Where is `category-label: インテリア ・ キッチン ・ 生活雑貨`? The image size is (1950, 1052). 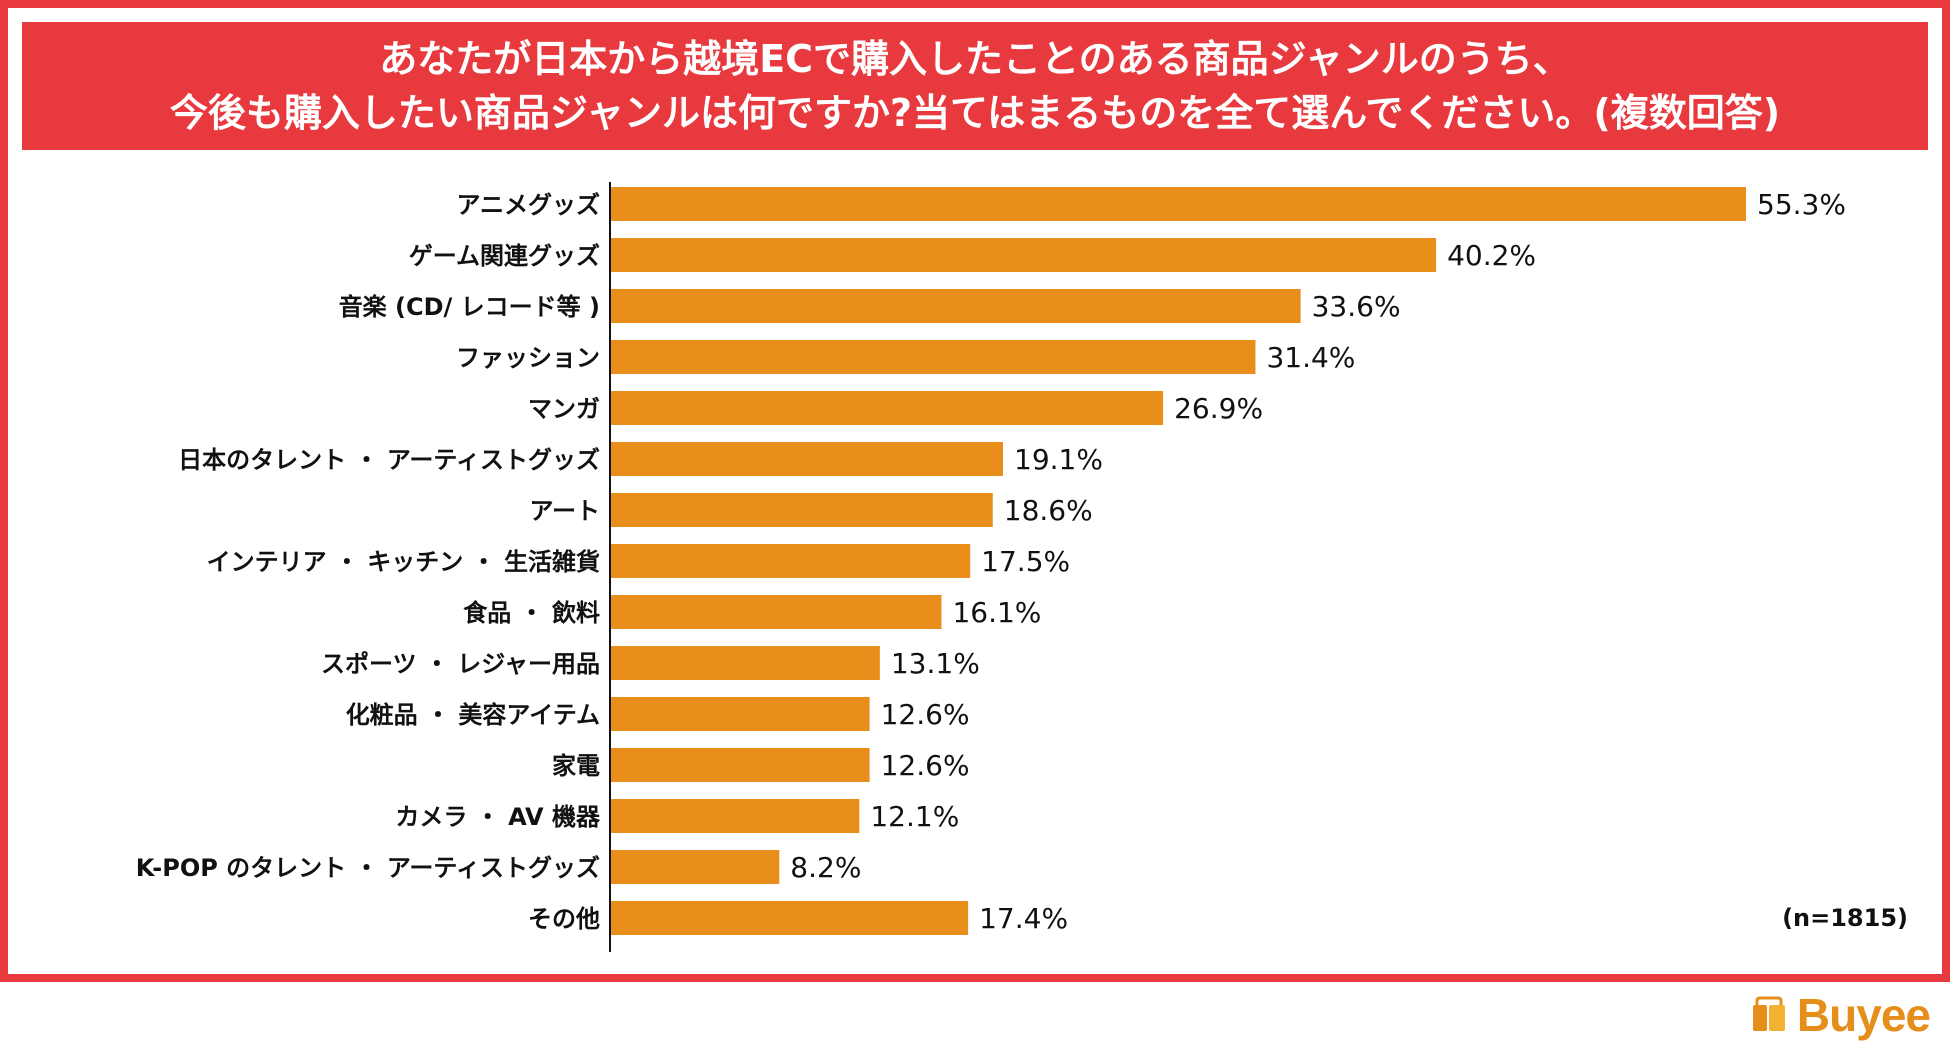 category-label: インテリア ・ キッチン ・ 生活雑貨 is located at coordinates (403, 562).